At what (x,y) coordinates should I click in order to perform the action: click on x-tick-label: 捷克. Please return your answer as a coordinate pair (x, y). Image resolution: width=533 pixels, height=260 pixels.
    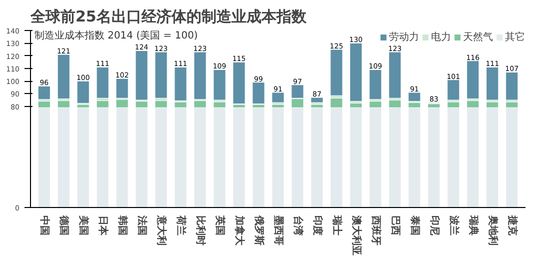
    Looking at the image, I should click on (512, 225).